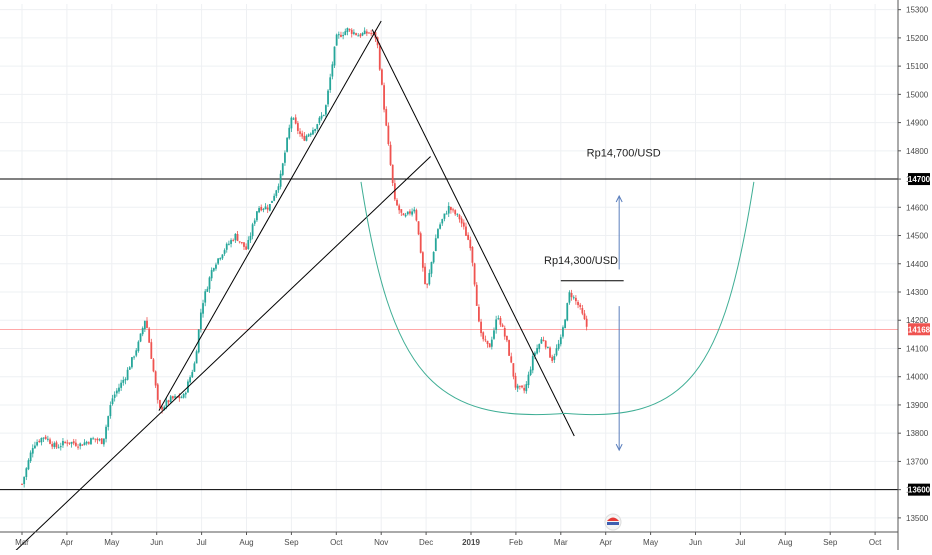  What do you see at coordinates (581, 261) in the screenshot?
I see `annotation-label: Rp14,300/USD` at bounding box center [581, 261].